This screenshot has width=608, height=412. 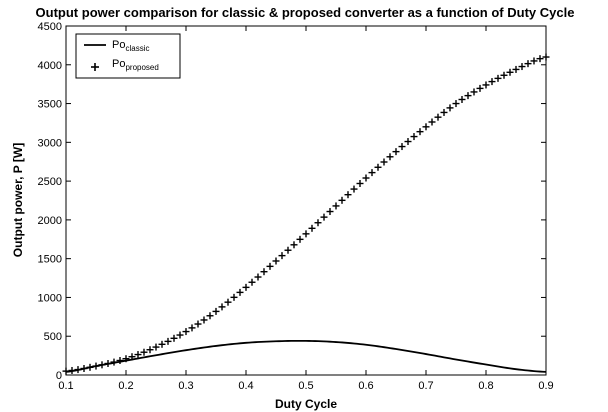 What do you see at coordinates (125, 386) in the screenshot?
I see `x-tick-label: 0.2` at bounding box center [125, 386].